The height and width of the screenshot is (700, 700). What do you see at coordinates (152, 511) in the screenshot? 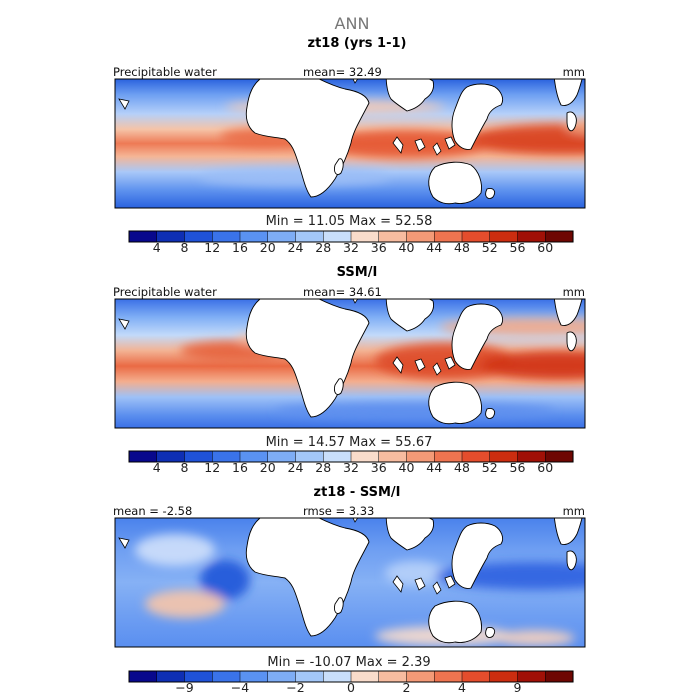
I see `panel-left-label: mean = -2.58` at bounding box center [152, 511].